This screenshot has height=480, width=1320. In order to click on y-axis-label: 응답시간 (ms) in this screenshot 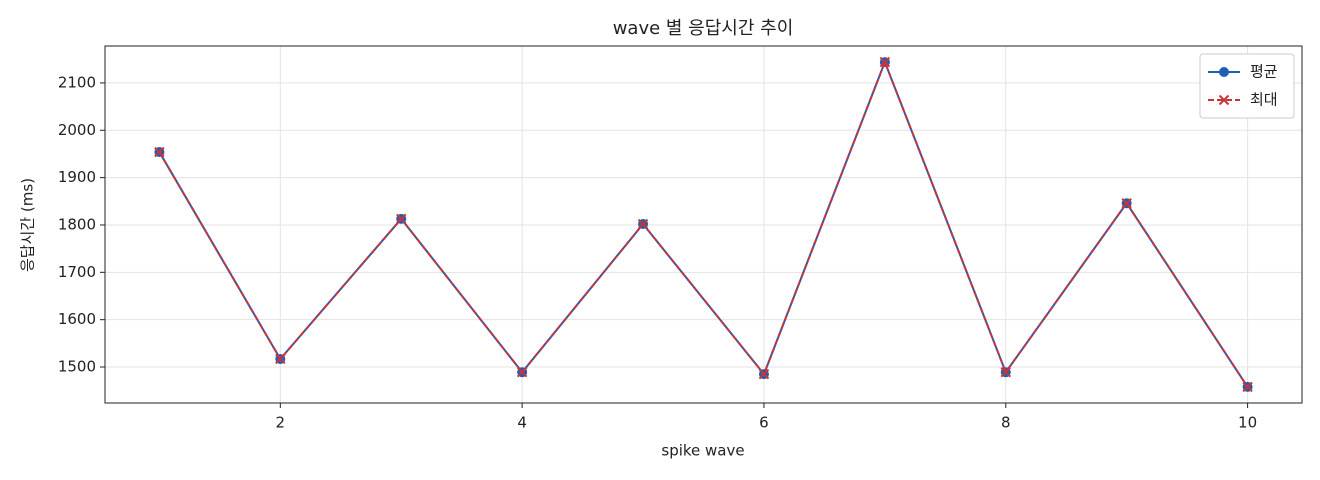, I will do `click(28, 225)`.